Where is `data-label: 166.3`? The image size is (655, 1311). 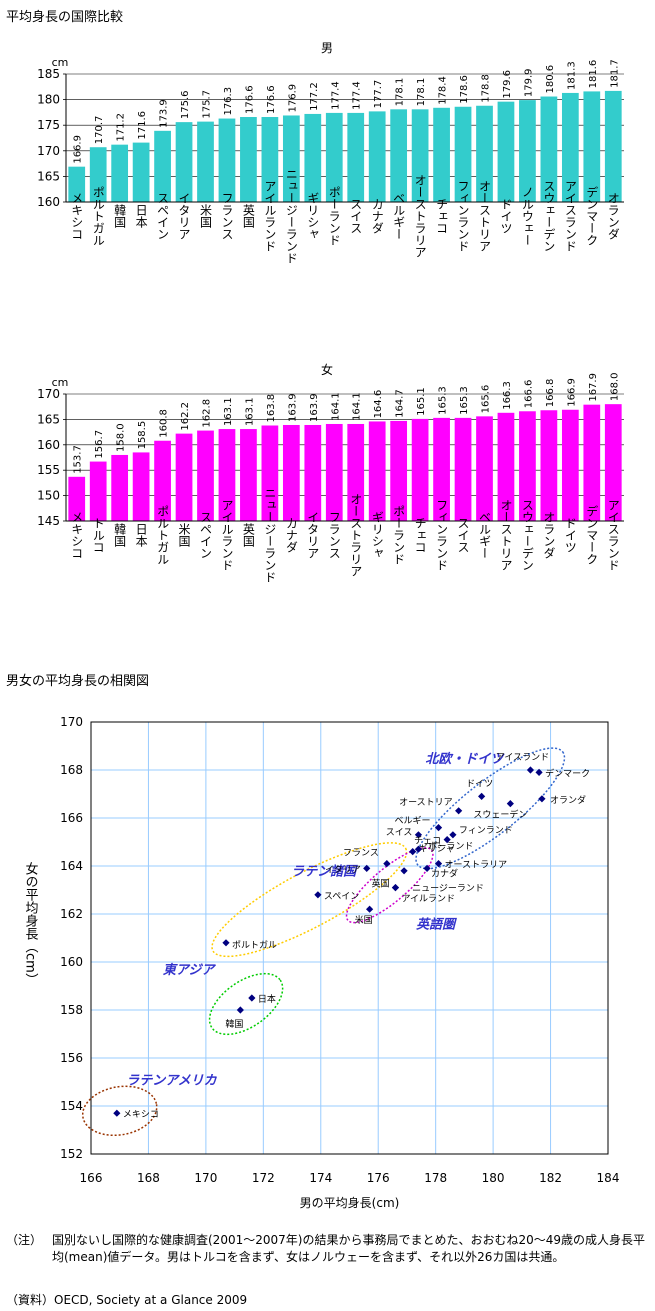
data-label: 166.3 is located at coordinates (507, 395).